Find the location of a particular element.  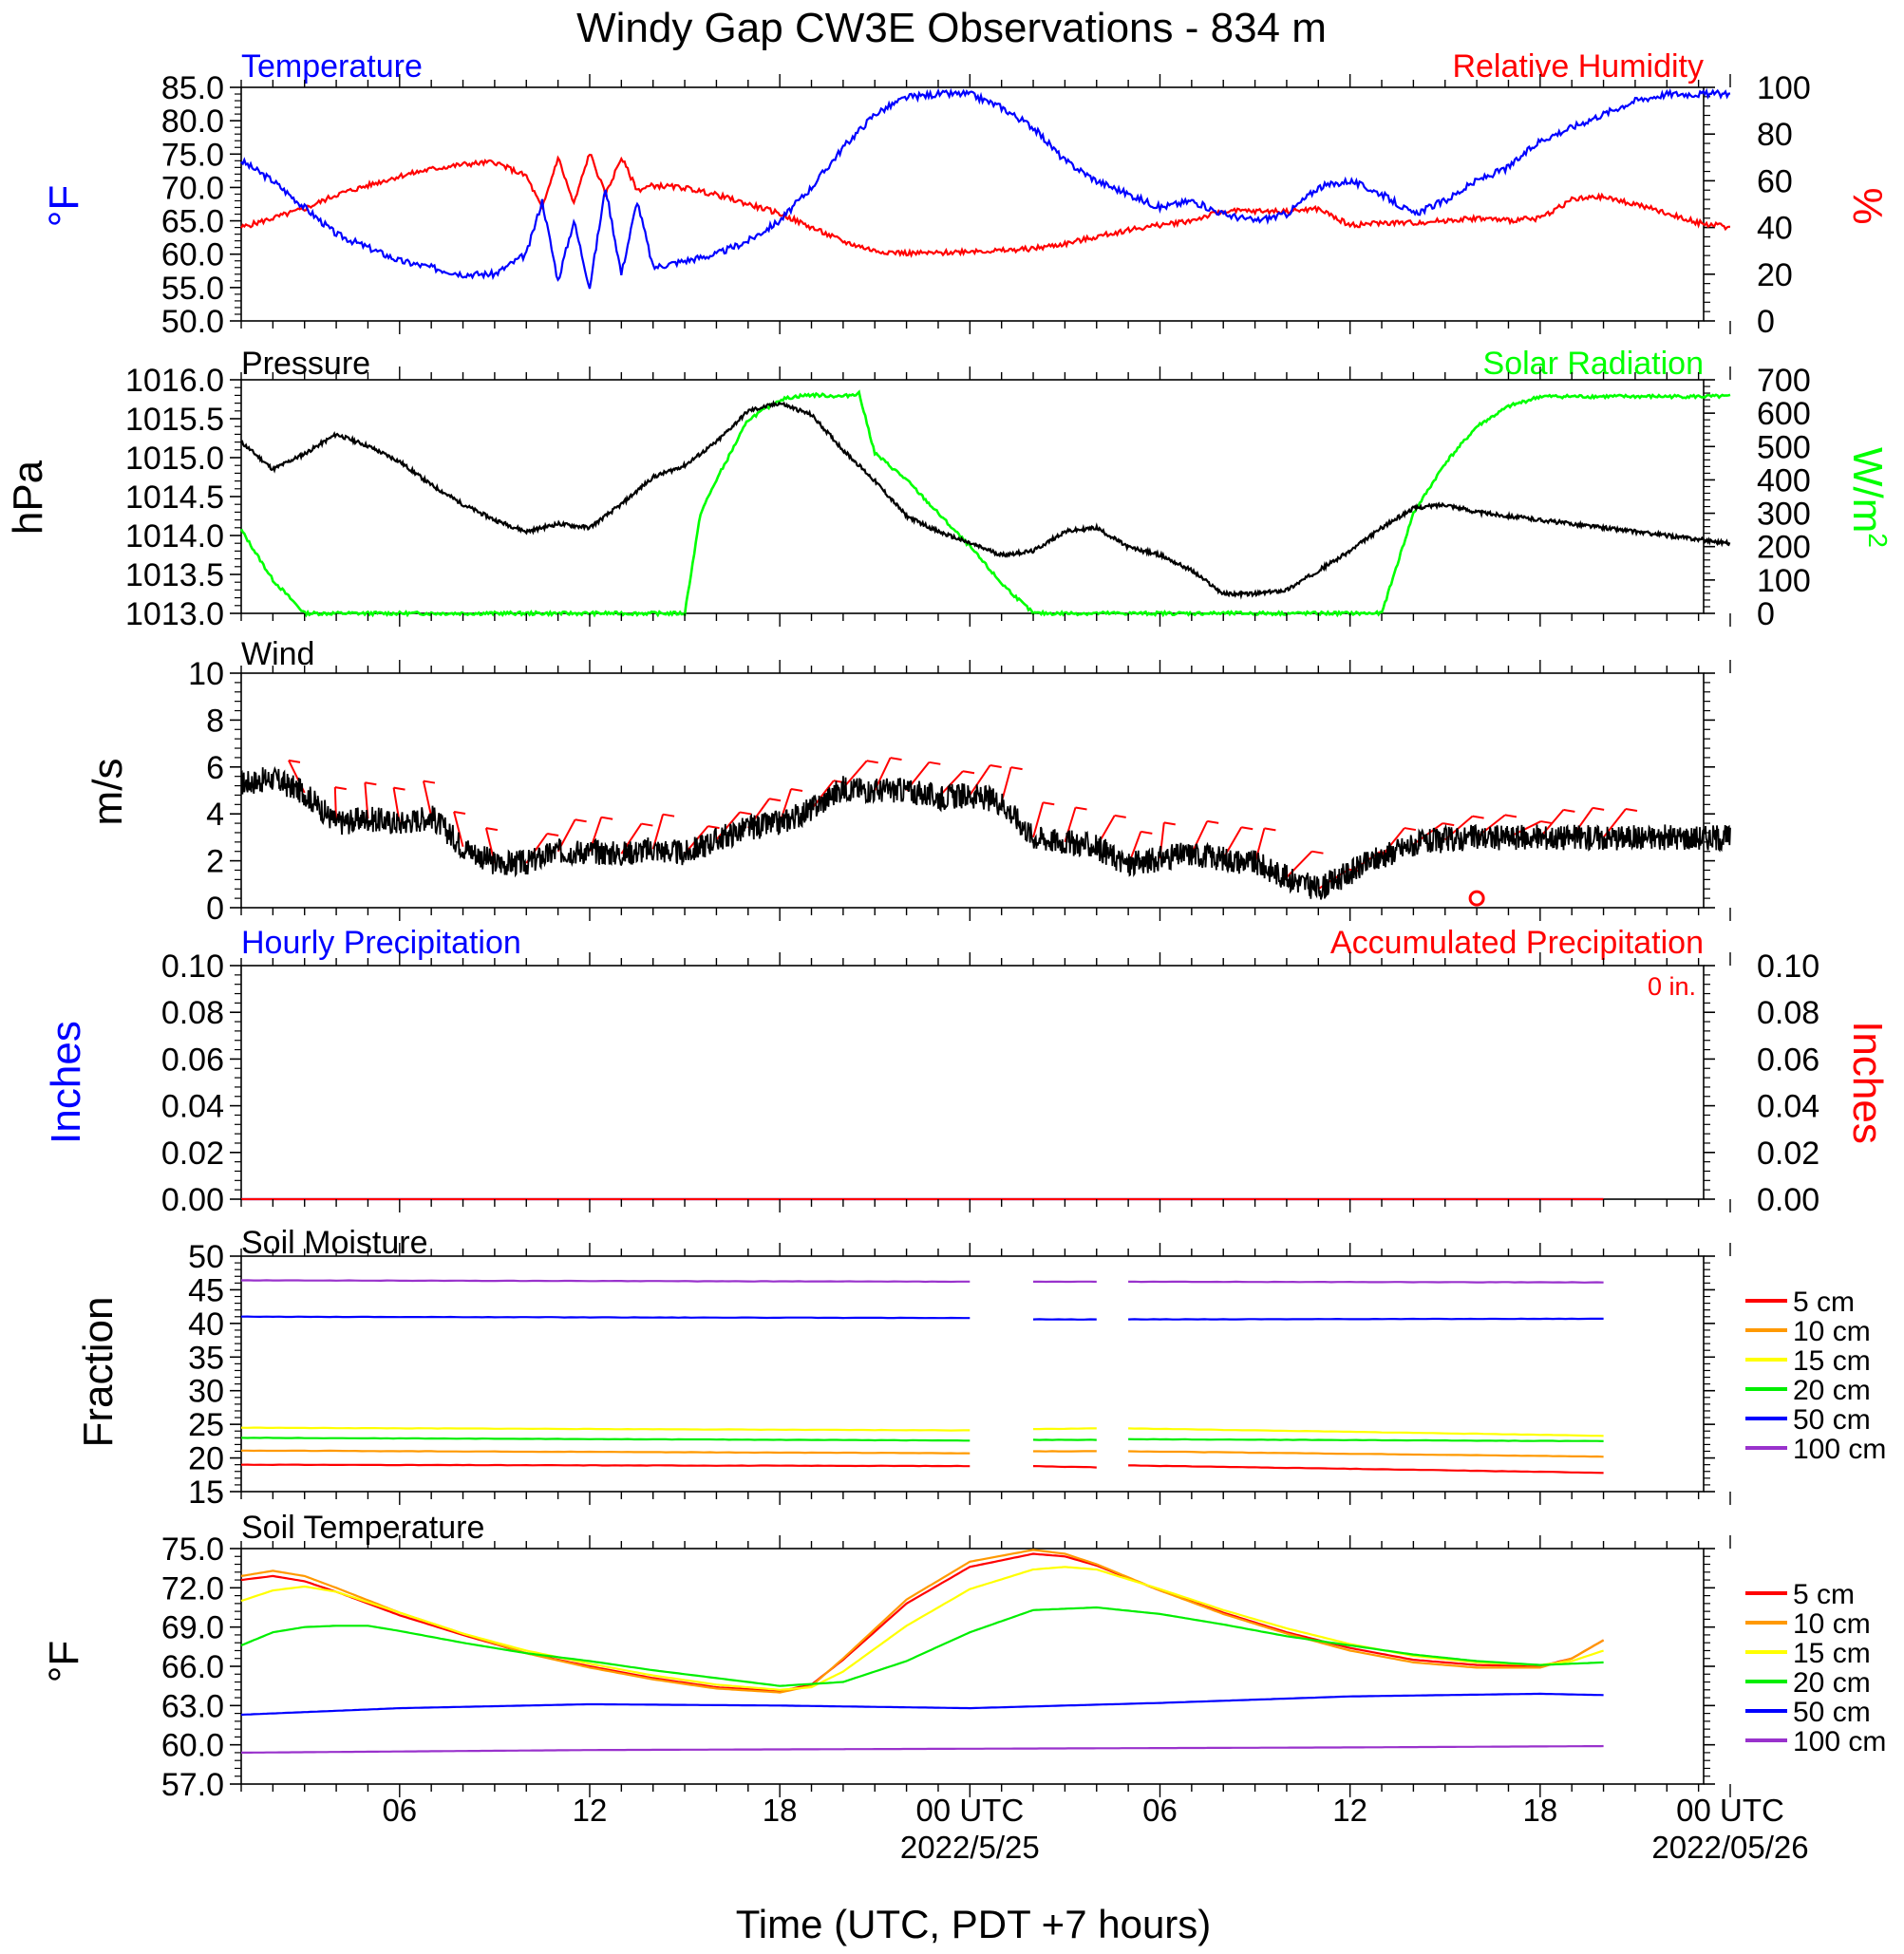

solar-unit-exponent: 2 is located at coordinates (1878, 540).